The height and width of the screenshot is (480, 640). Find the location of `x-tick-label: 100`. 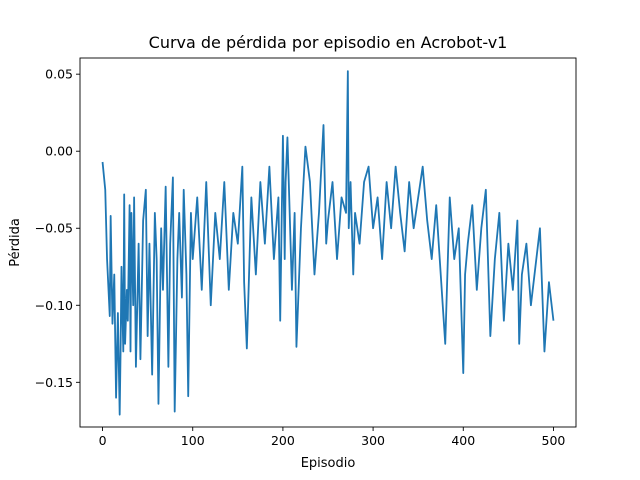

x-tick-label: 100 is located at coordinates (193, 440).